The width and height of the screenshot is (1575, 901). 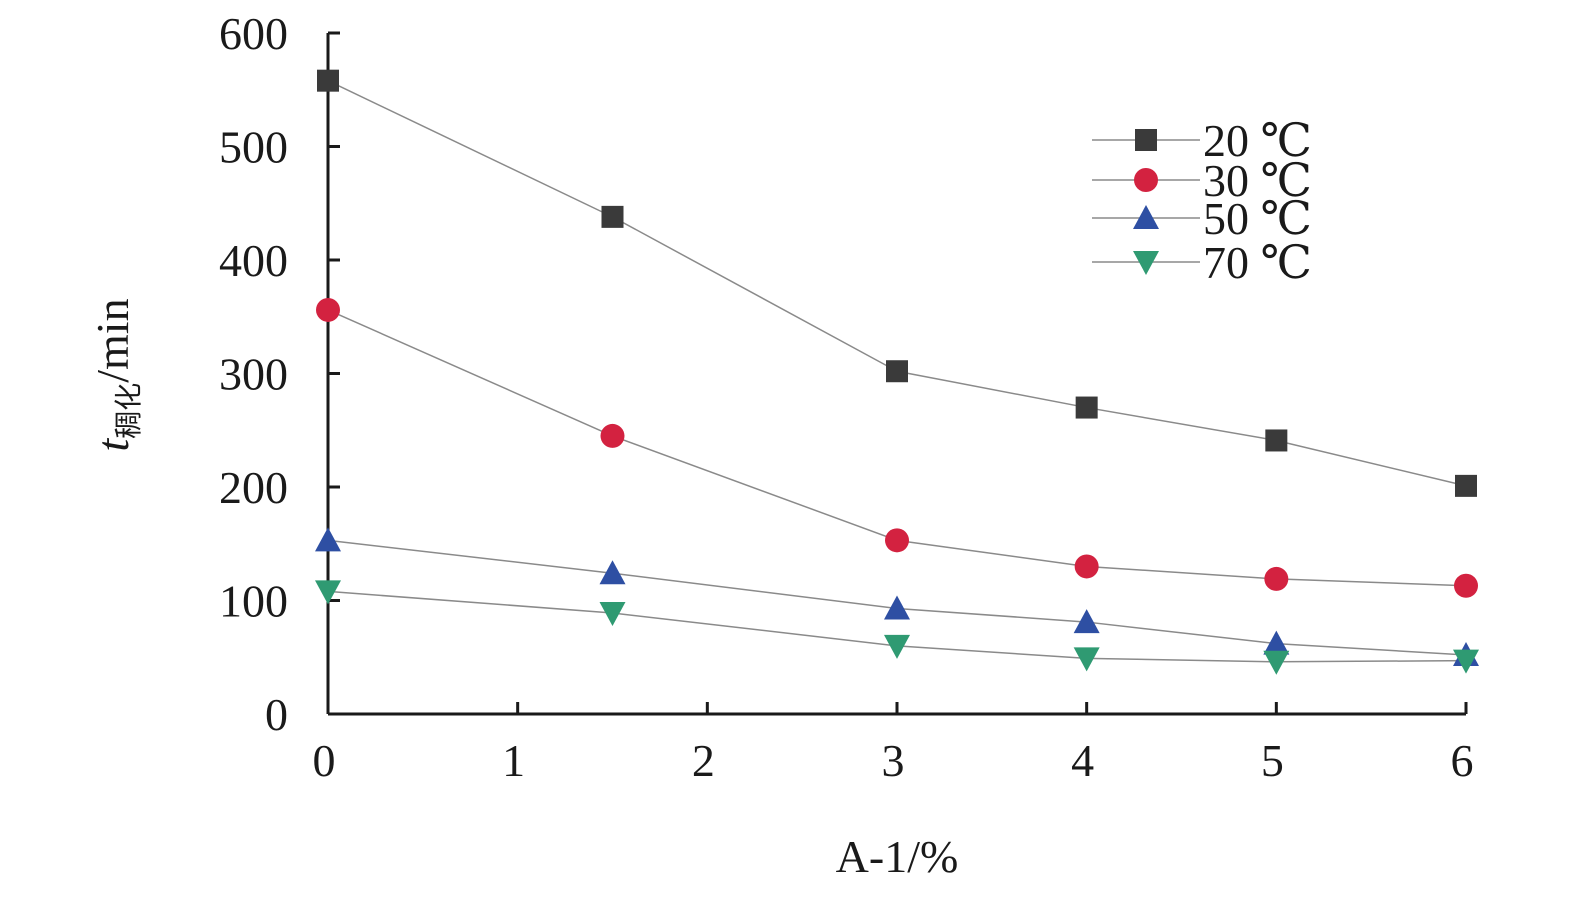 What do you see at coordinates (1082, 760) in the screenshot?
I see `x-tick-label: 4` at bounding box center [1082, 760].